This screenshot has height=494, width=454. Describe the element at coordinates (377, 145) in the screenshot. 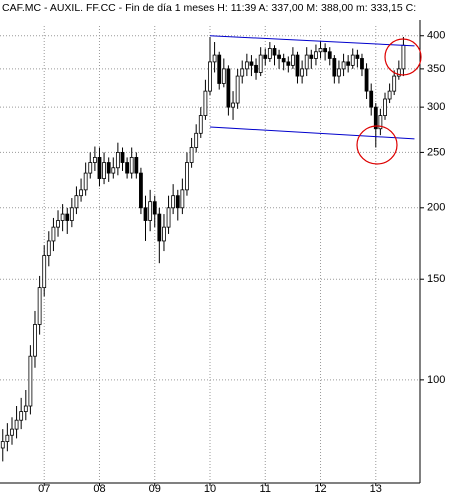

I see `highlight-circle` at that location.